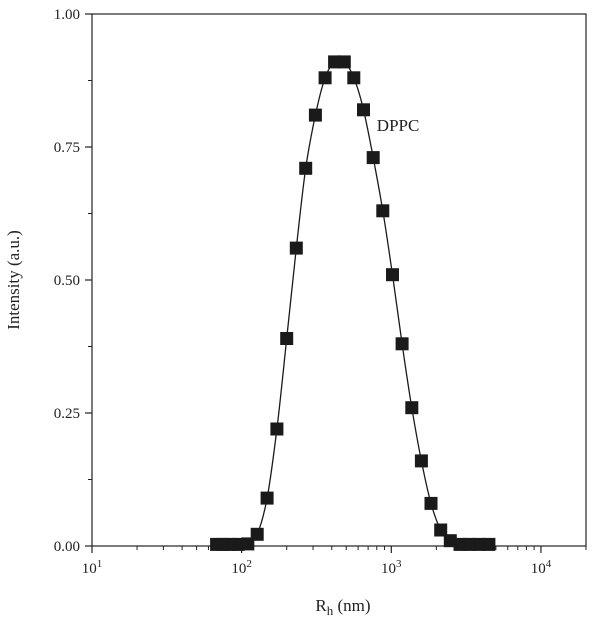  What do you see at coordinates (351, 605) in the screenshot?
I see `x-axis-title-unit: (nm)` at bounding box center [351, 605].